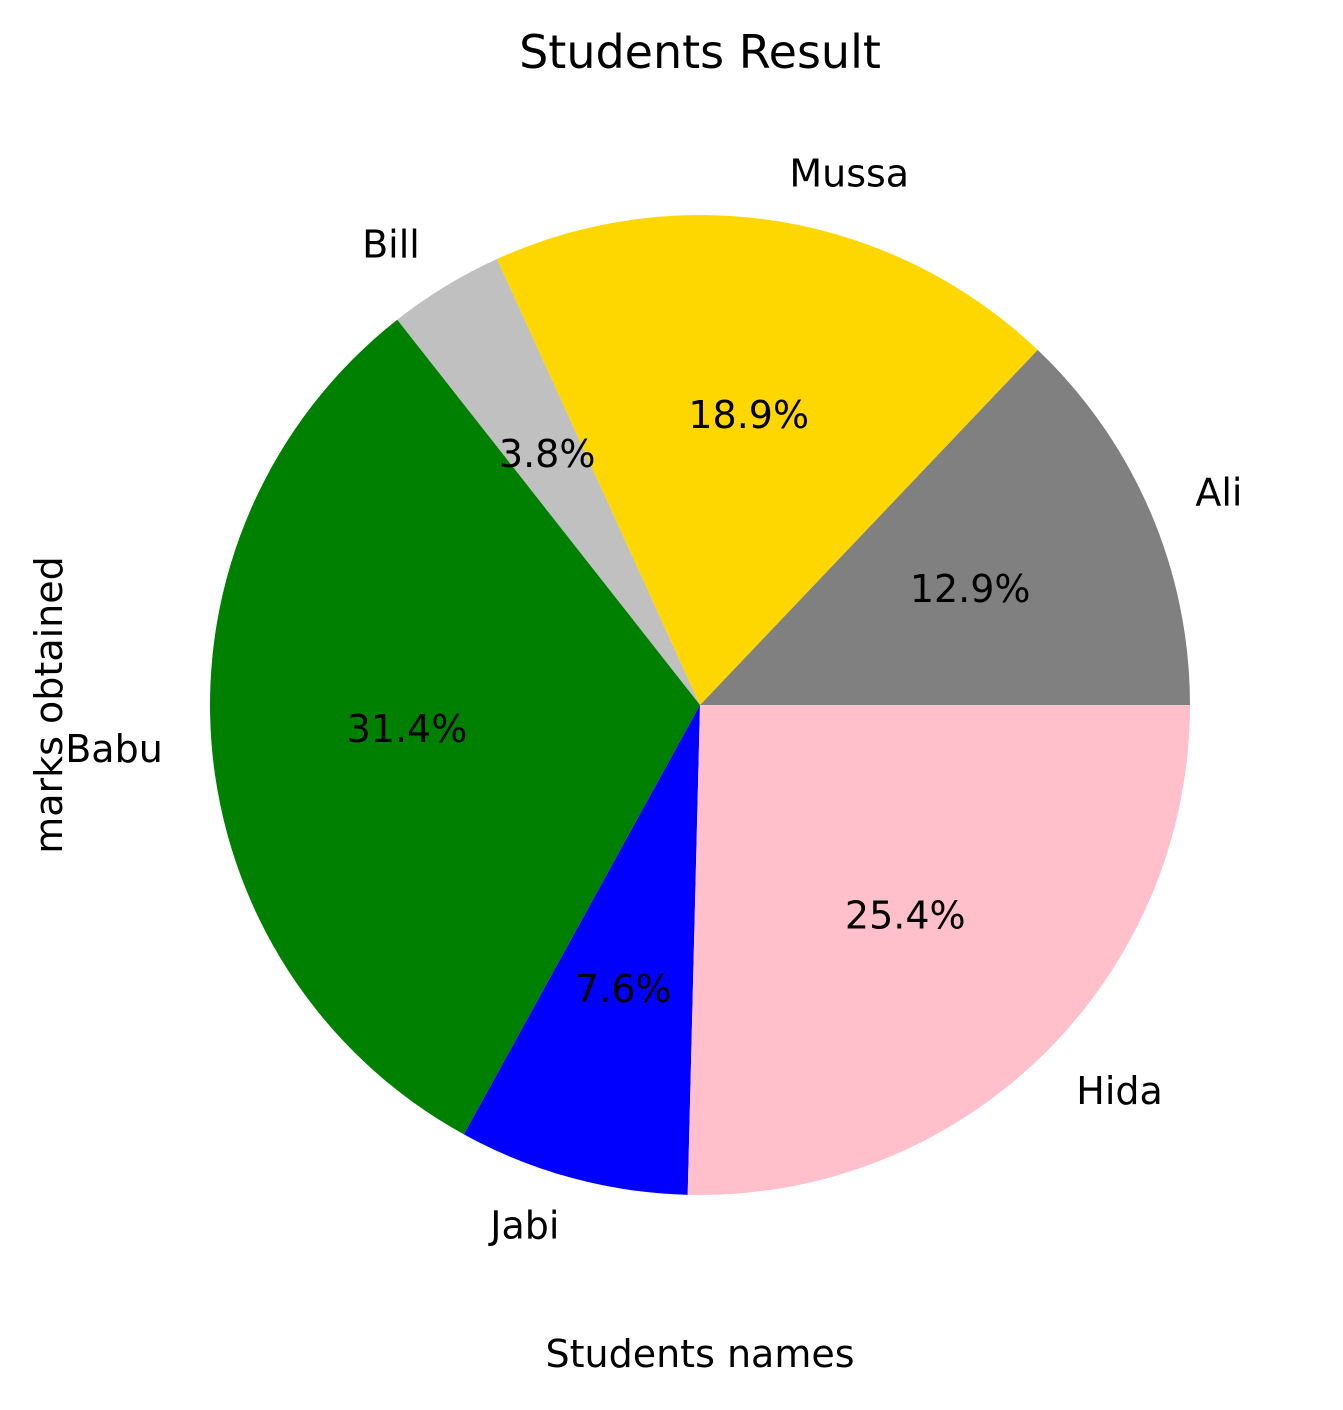  Describe the element at coordinates (548, 482) in the screenshot. I see `pie-slice-bill` at that location.